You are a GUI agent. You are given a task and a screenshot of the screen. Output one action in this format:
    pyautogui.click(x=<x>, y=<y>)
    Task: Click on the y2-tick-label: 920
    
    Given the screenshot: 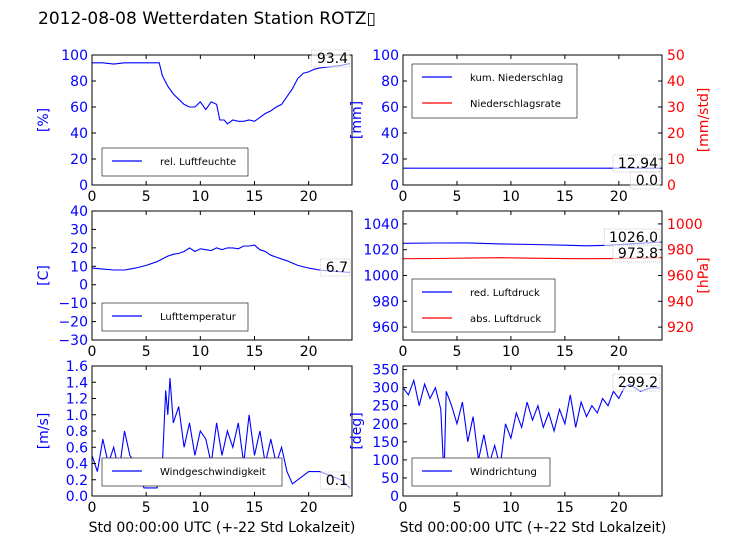 What is the action you would take?
    pyautogui.click(x=680, y=328)
    